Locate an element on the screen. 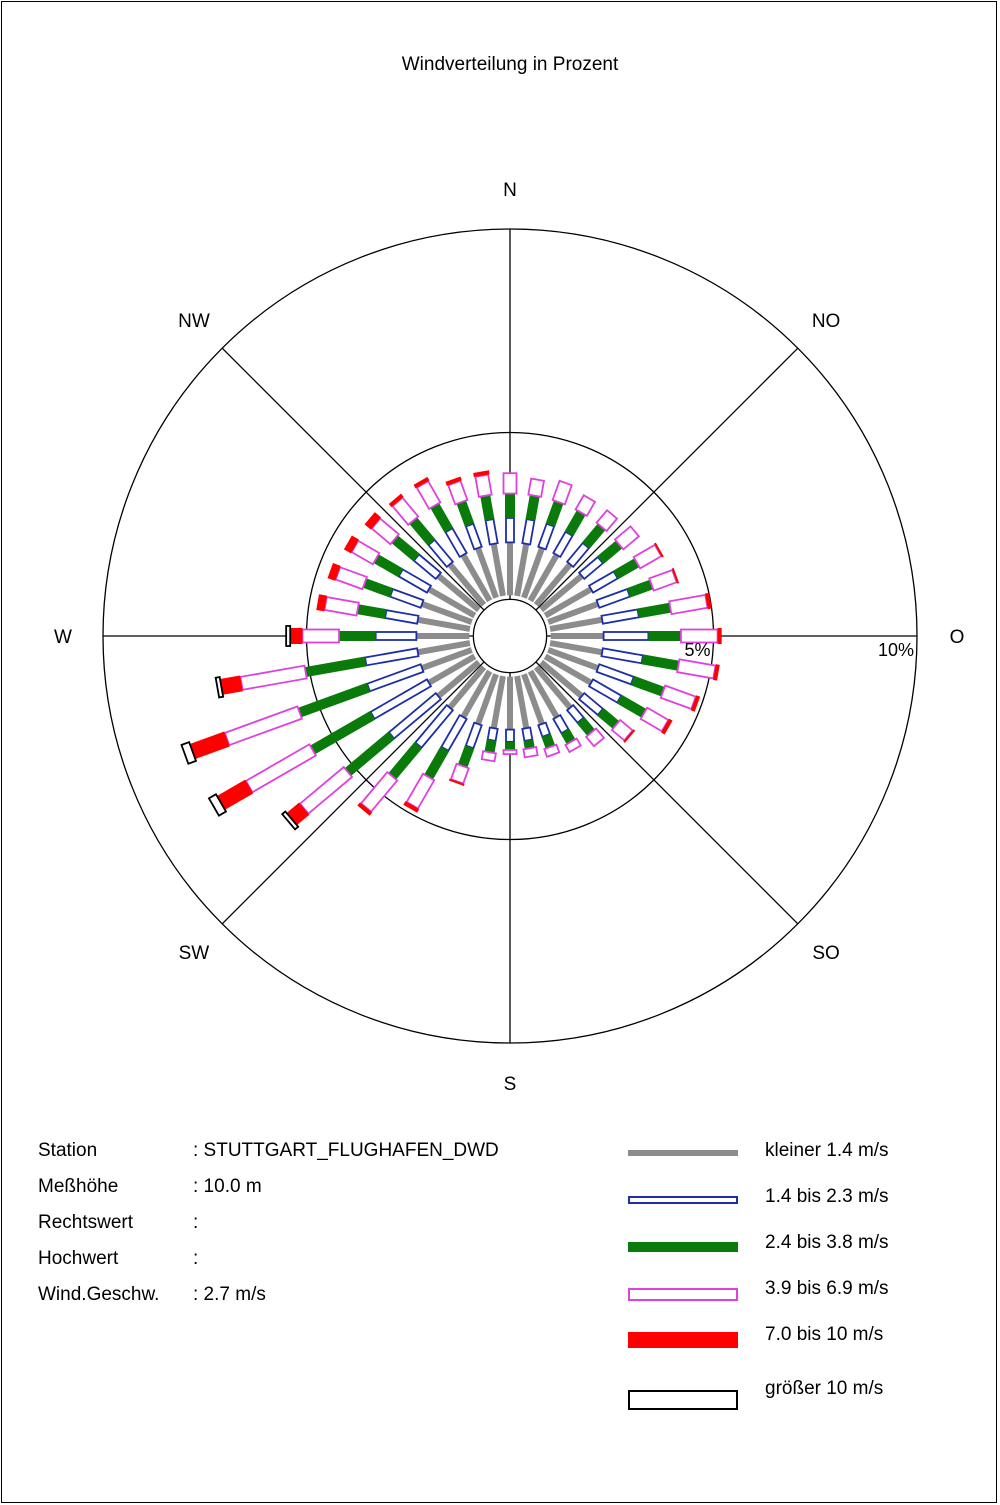  spoke-so is located at coordinates (654, 780).